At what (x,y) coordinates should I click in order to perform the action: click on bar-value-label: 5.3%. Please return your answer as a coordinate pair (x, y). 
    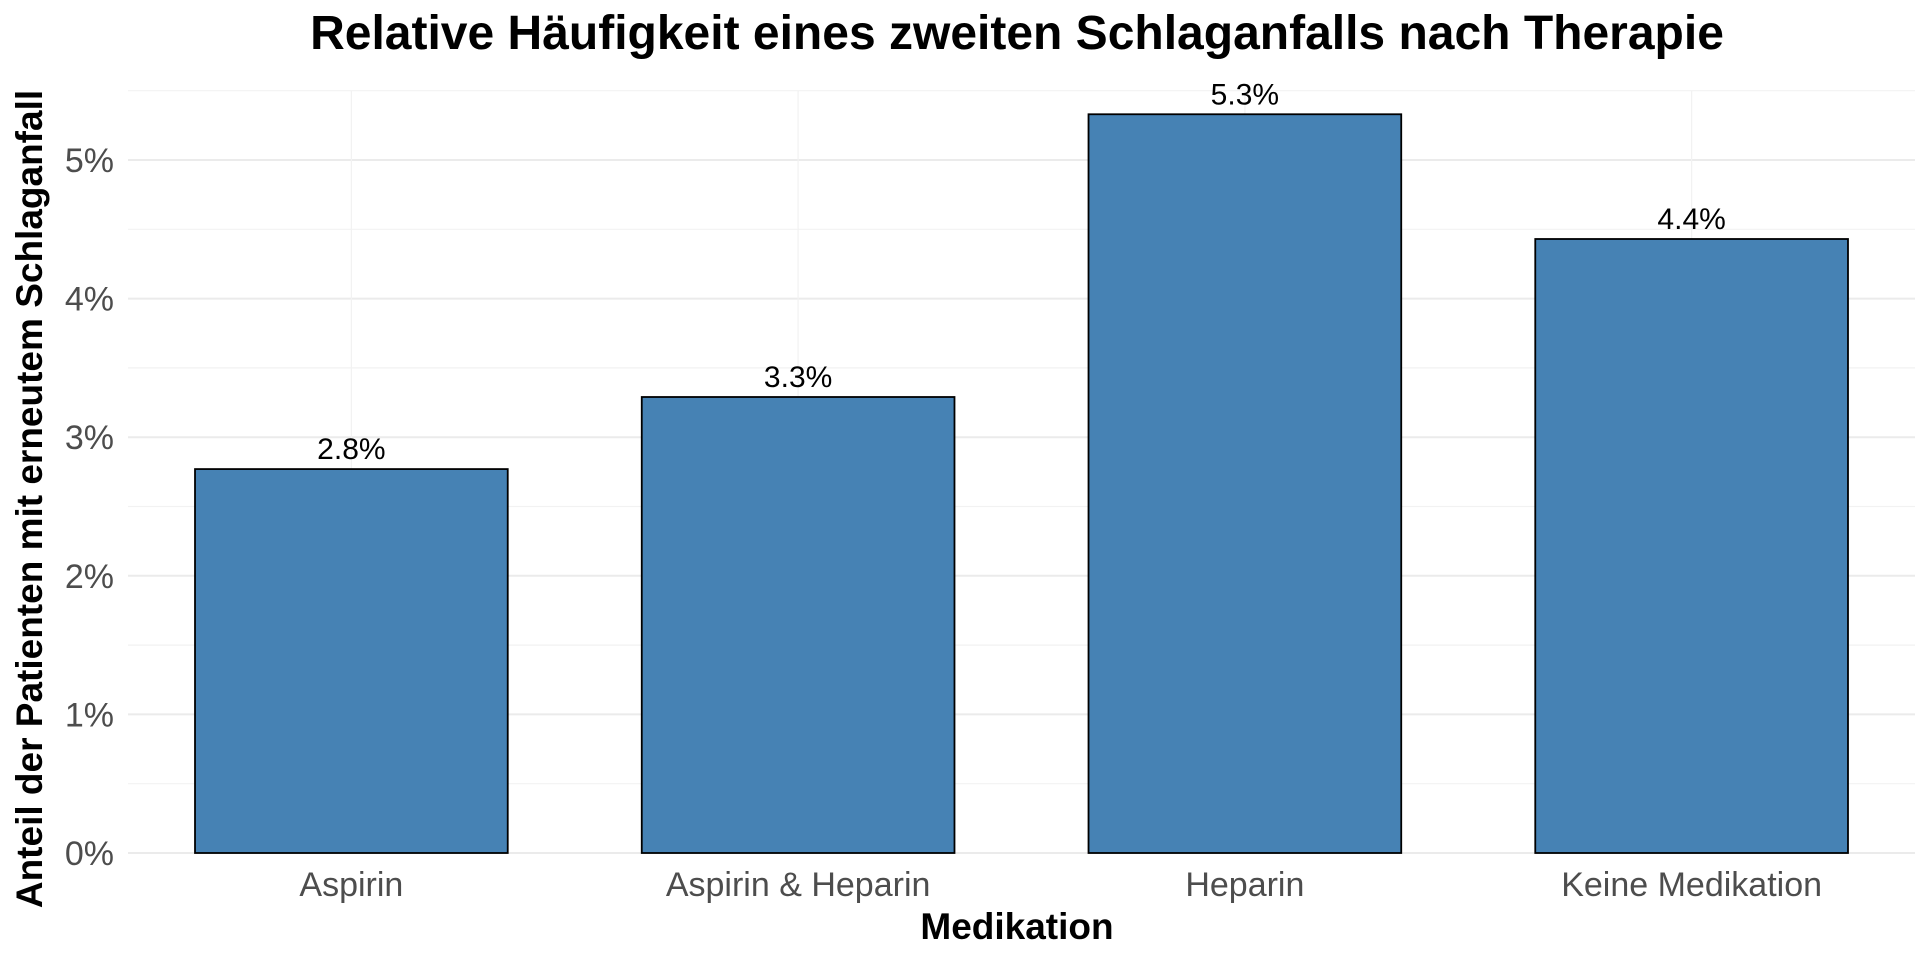
    Looking at the image, I should click on (1245, 94).